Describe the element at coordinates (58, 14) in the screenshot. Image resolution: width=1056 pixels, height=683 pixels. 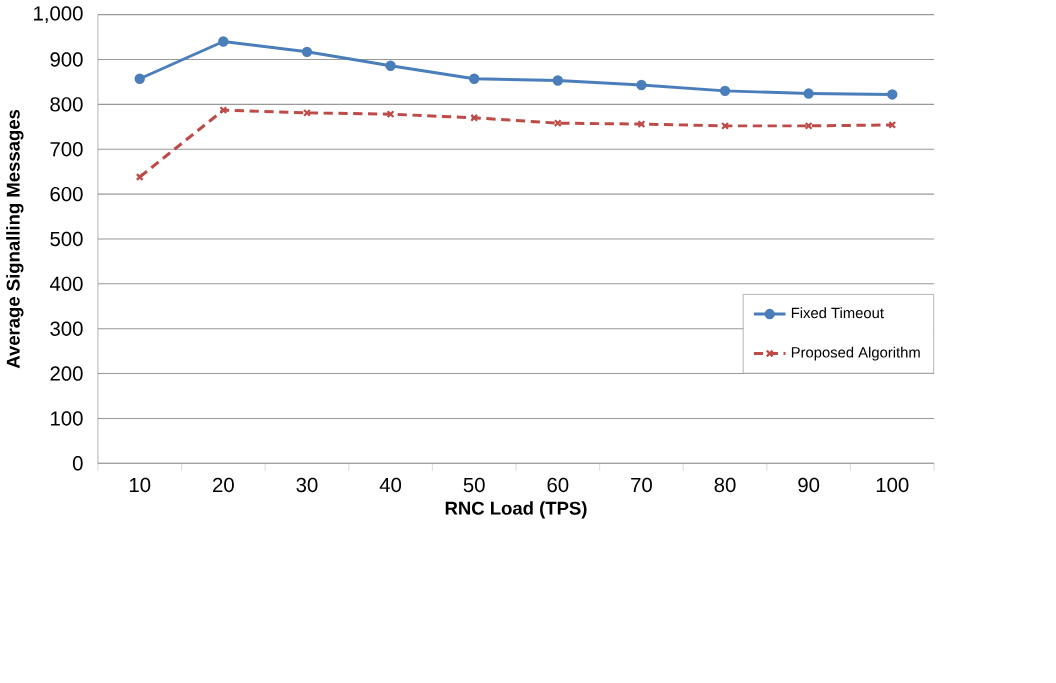
I see `y-tick-label: 1,000` at that location.